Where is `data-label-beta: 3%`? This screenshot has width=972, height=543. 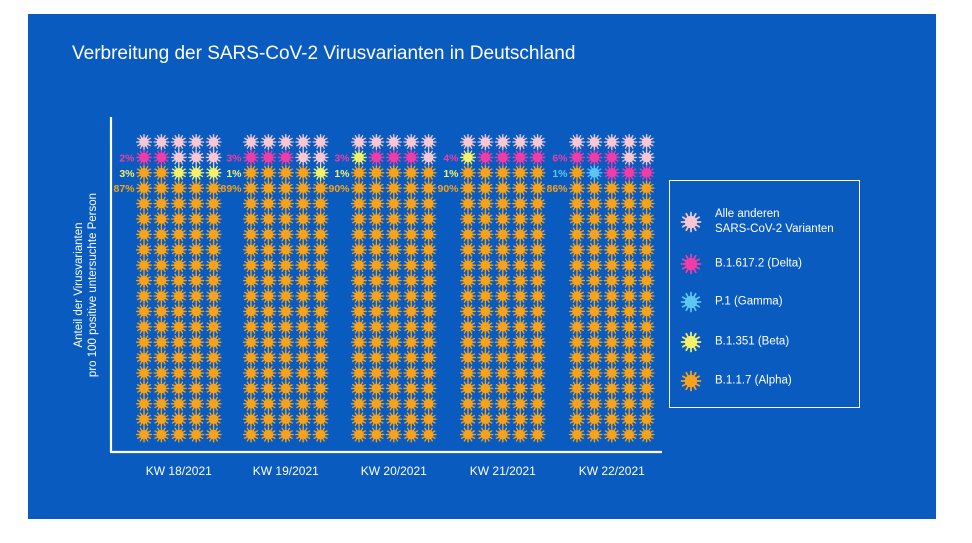 data-label-beta: 3% is located at coordinates (127, 174).